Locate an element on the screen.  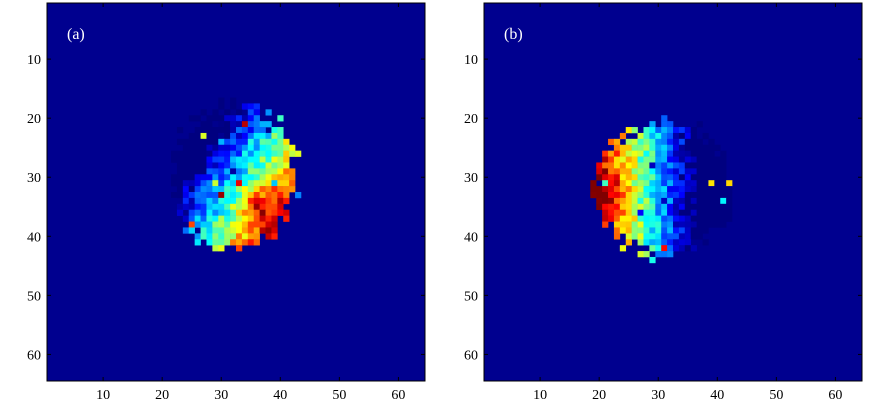
x-tick-label: 30 is located at coordinates (221, 395).